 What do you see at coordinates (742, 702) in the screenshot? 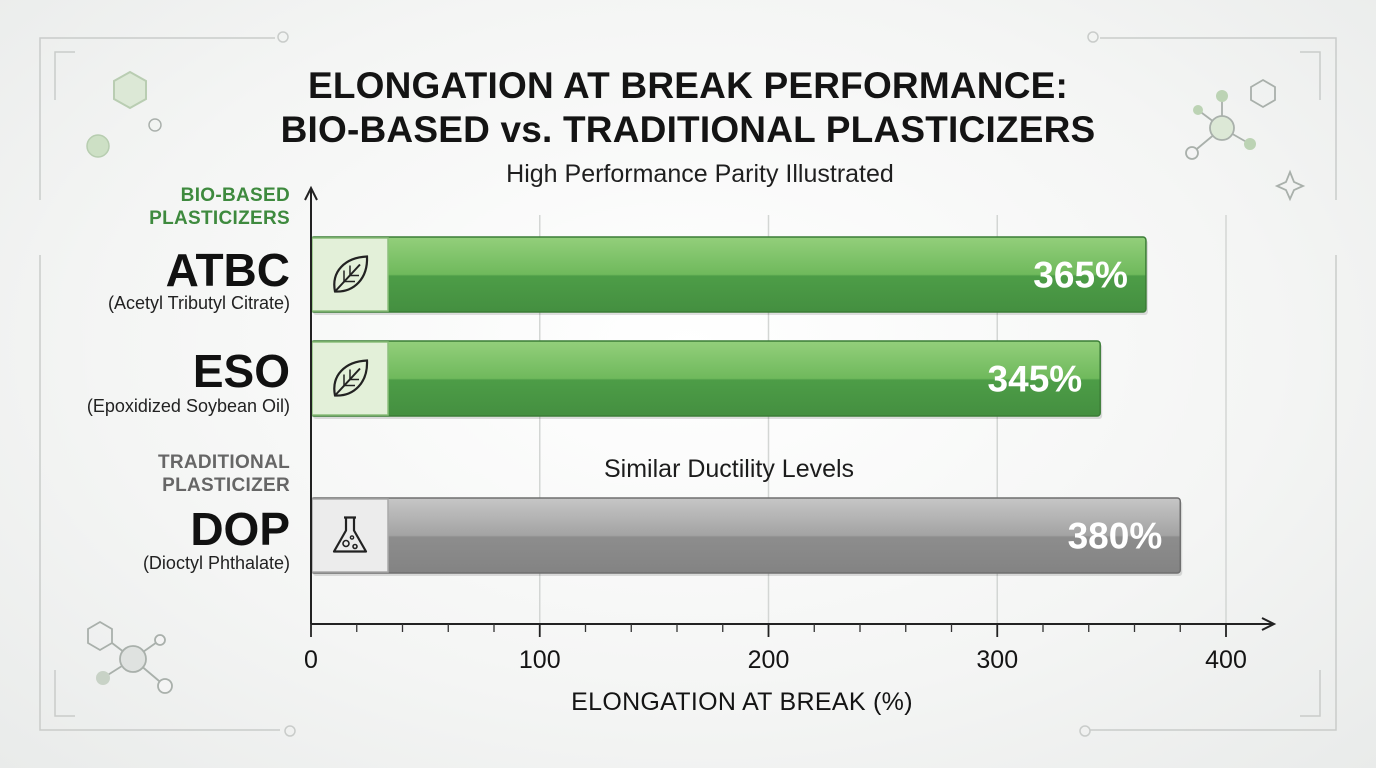
I see `x-axis-label: ELONGATION AT BREAK (%)` at bounding box center [742, 702].